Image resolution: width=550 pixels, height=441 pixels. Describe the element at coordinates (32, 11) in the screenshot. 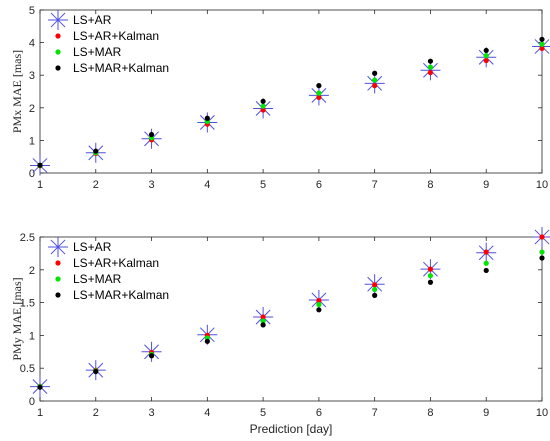

I see `chart1-ytick-label-5: 5` at that location.